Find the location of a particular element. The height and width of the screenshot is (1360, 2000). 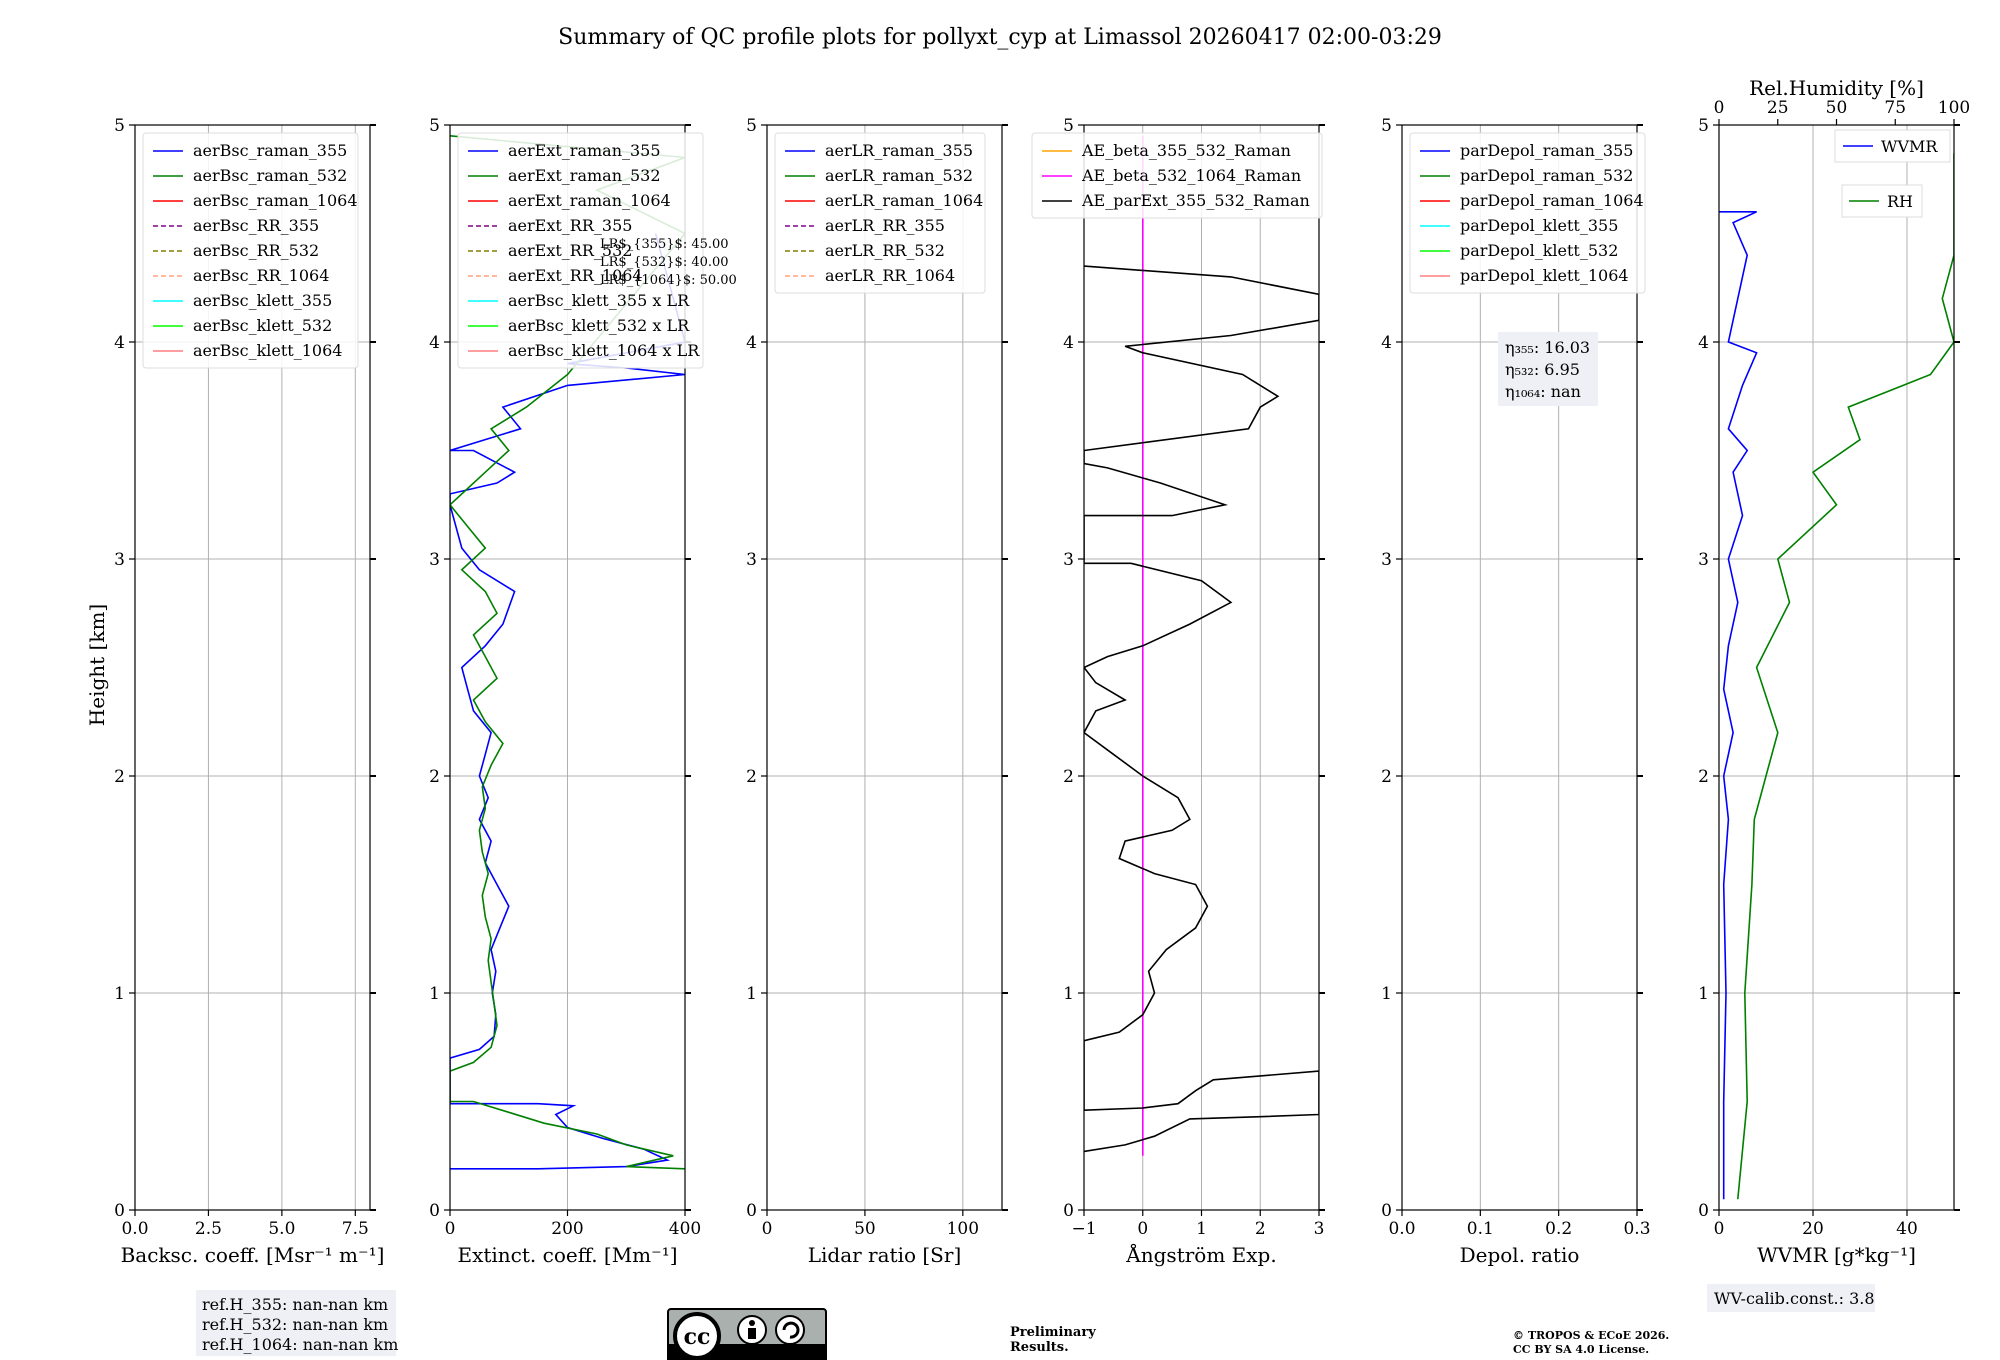

x-tick-label: 50 is located at coordinates (865, 1229).